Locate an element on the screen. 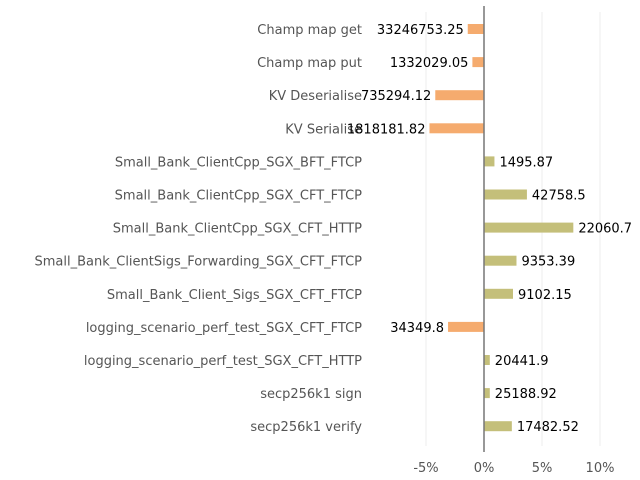 The width and height of the screenshot is (640, 480). category-label: Small_Bank_ClientCpp_SGX_CFT_FTCP is located at coordinates (238, 196).